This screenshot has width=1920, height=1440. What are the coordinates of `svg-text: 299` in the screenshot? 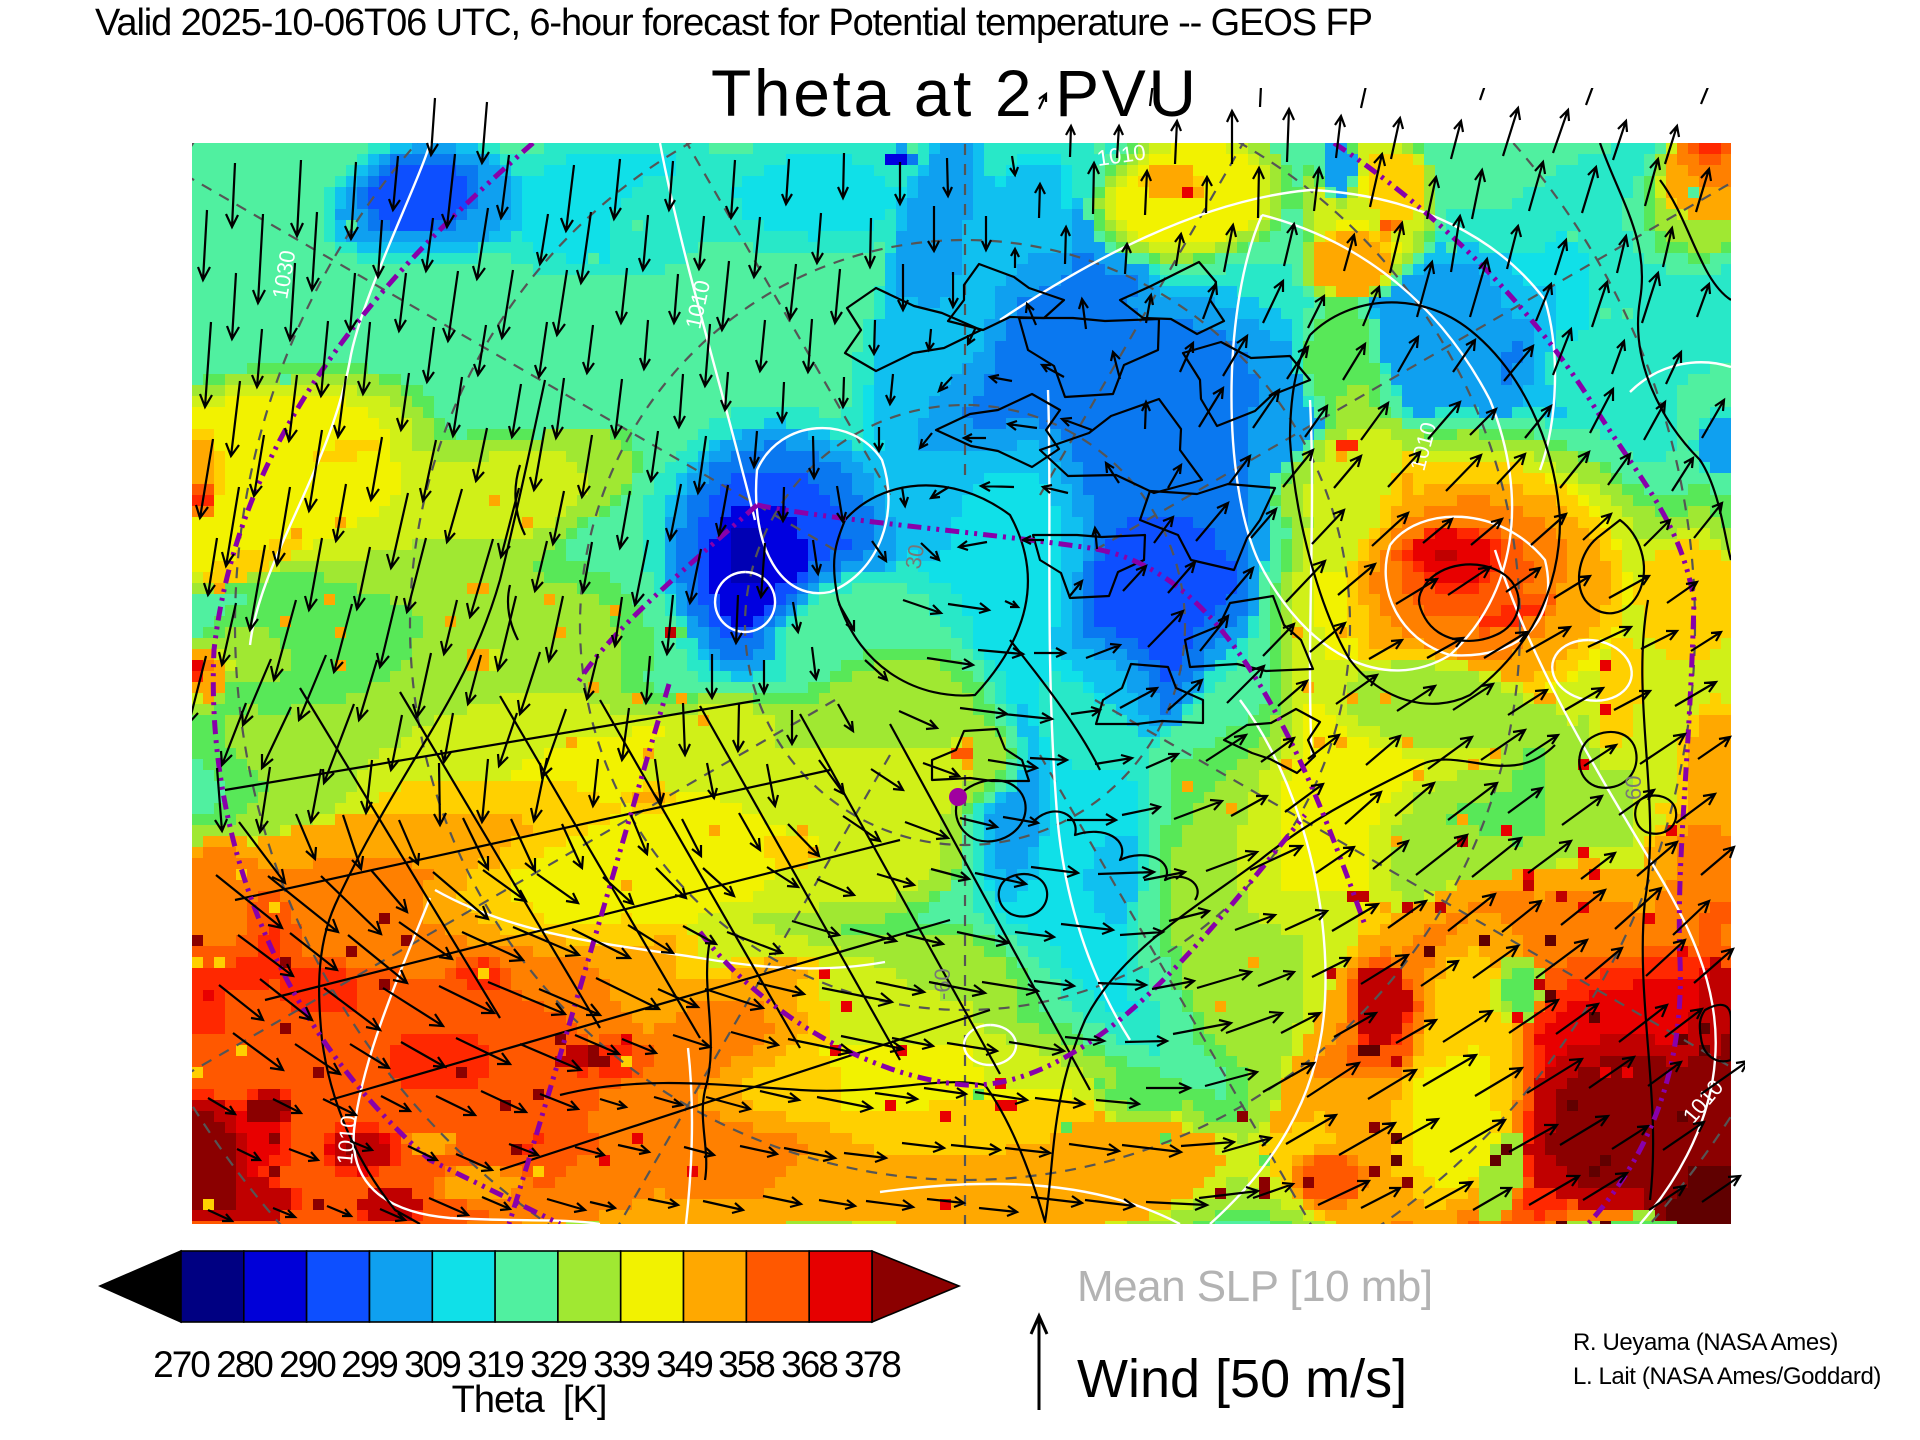 It's located at (369, 1364).